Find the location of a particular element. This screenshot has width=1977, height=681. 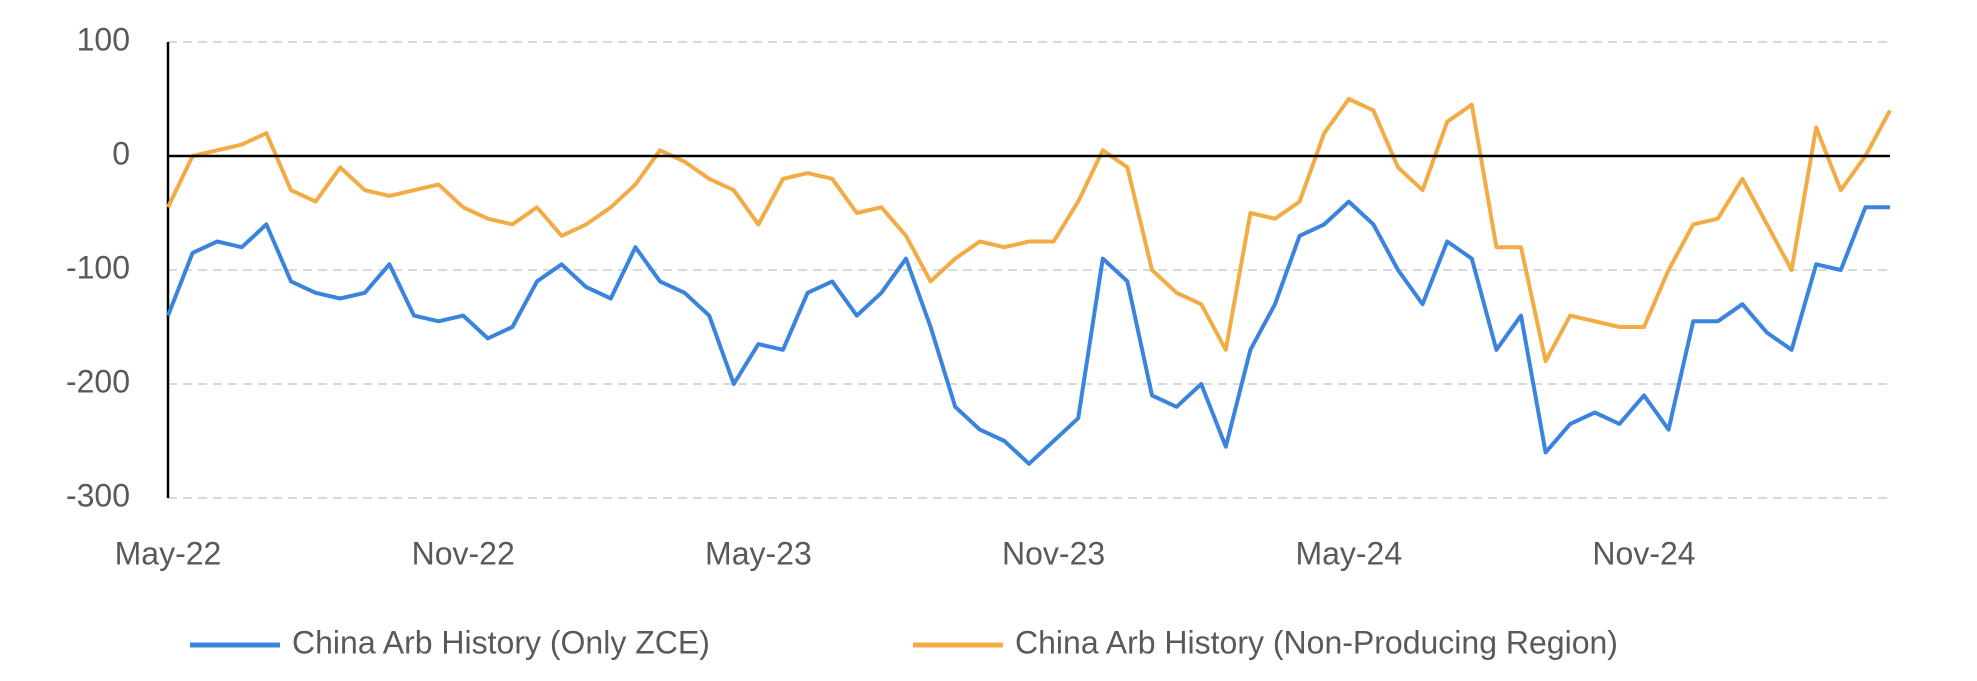

x-tick-label: May-22 is located at coordinates (168, 553).